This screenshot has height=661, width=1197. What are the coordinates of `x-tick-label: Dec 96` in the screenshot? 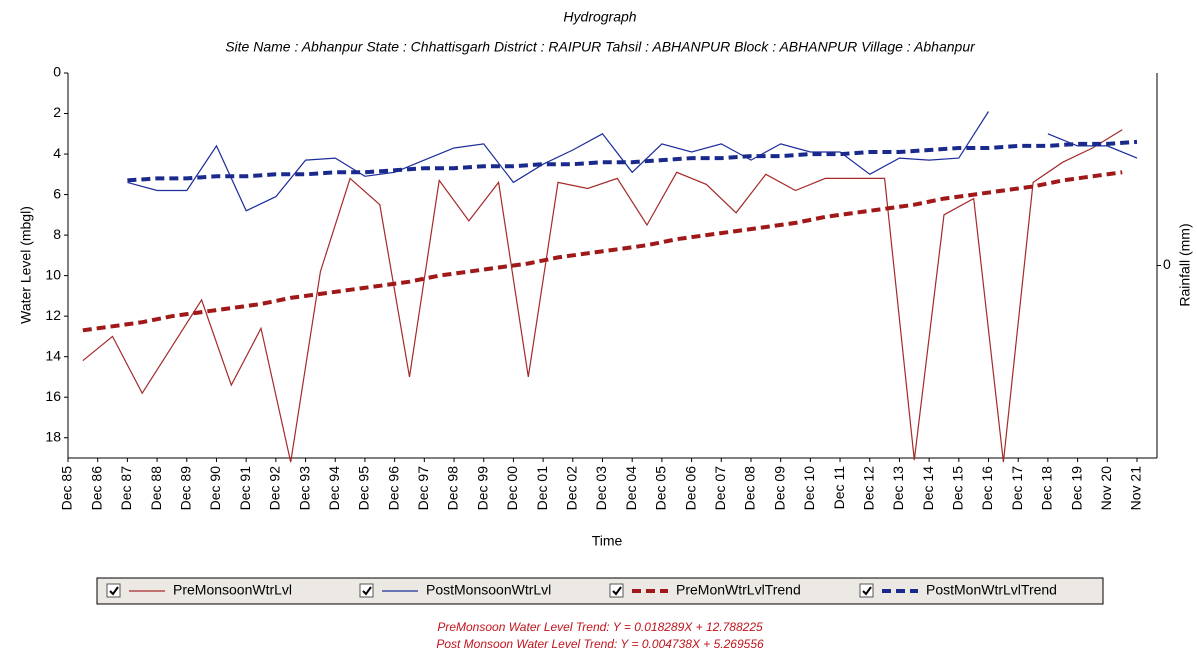 It's located at (393, 488).